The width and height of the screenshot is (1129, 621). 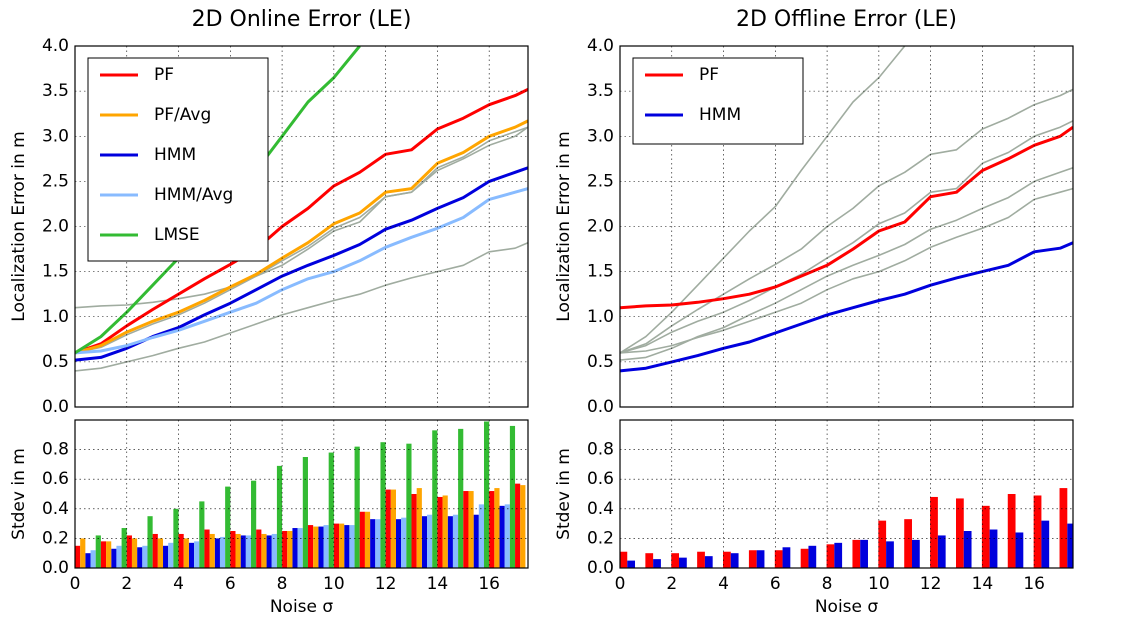 I want to click on x-tick-label: 4, so click(x=178, y=584).